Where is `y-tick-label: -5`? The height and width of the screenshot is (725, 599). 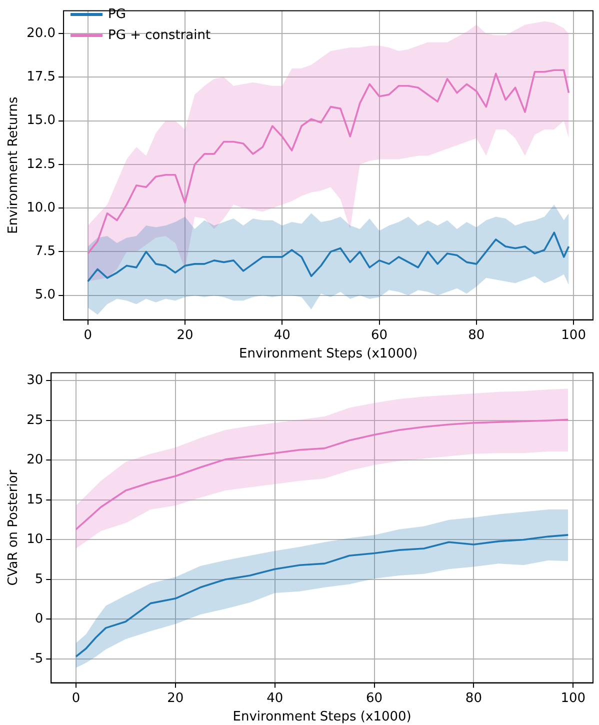 y-tick-label: -5 is located at coordinates (37, 658).